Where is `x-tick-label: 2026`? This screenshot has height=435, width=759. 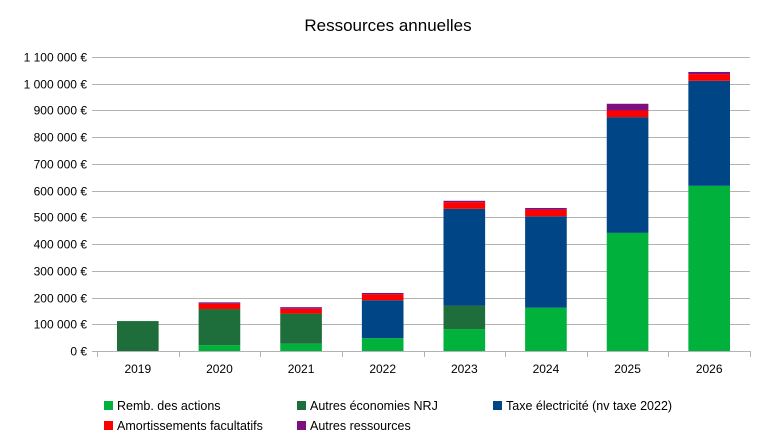
x-tick-label: 2026 is located at coordinates (709, 369).